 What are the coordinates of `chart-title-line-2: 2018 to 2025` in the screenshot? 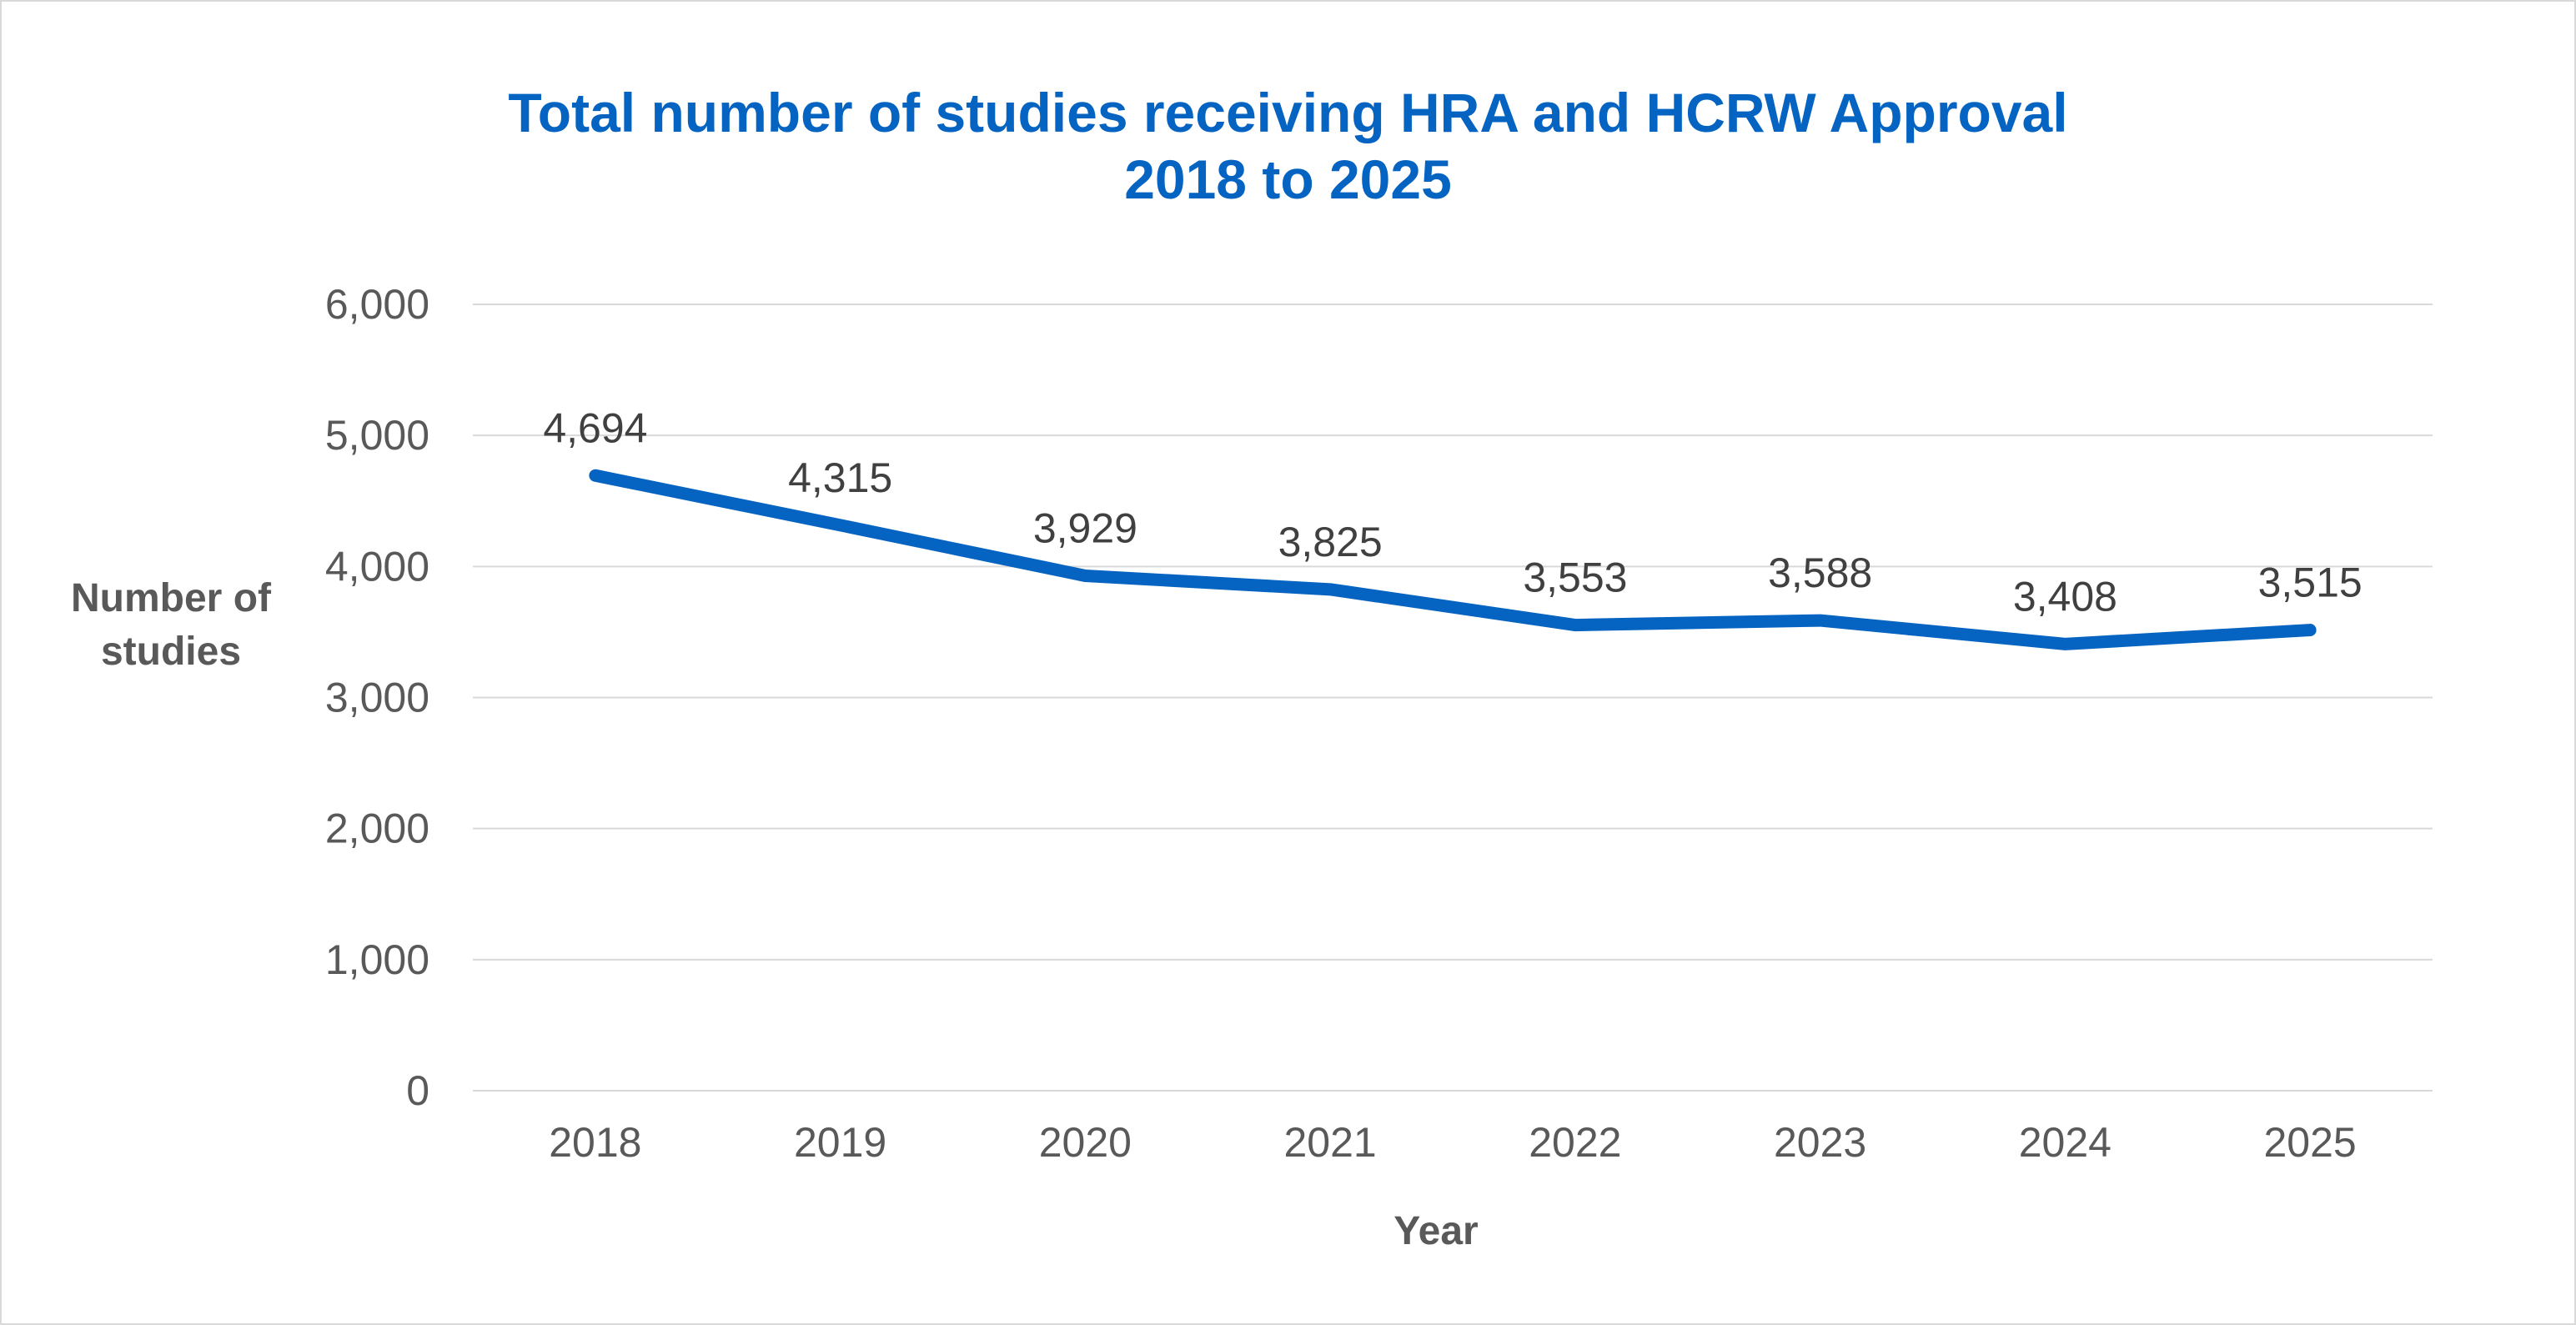 It's located at (1288, 179).